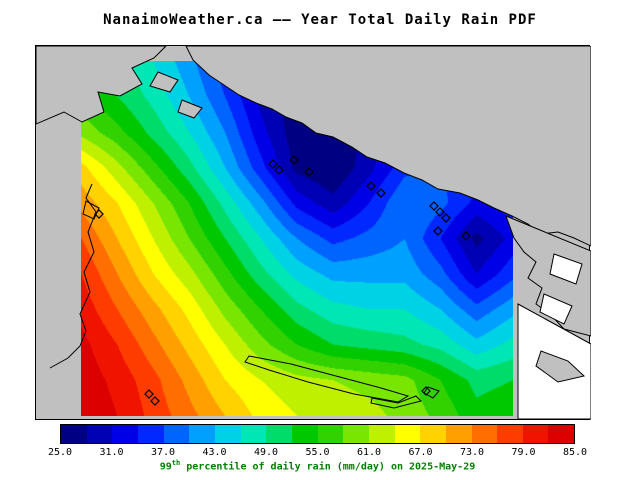 The width and height of the screenshot is (640, 480). I want to click on colorbar-tick-label: 31.0, so click(111, 452).